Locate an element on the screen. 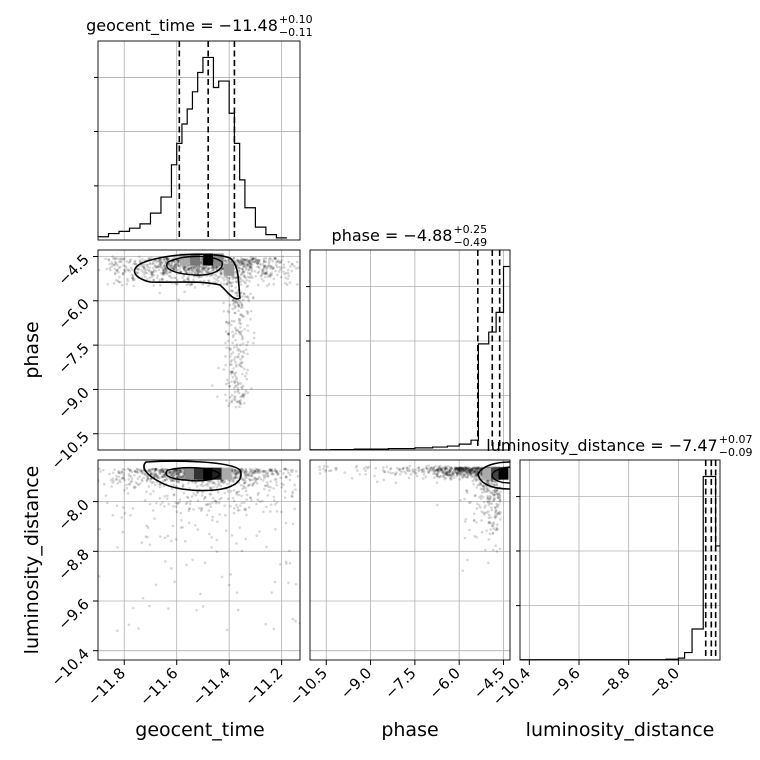 The image size is (760, 760). hist-bin is located at coordinates (155, 226).